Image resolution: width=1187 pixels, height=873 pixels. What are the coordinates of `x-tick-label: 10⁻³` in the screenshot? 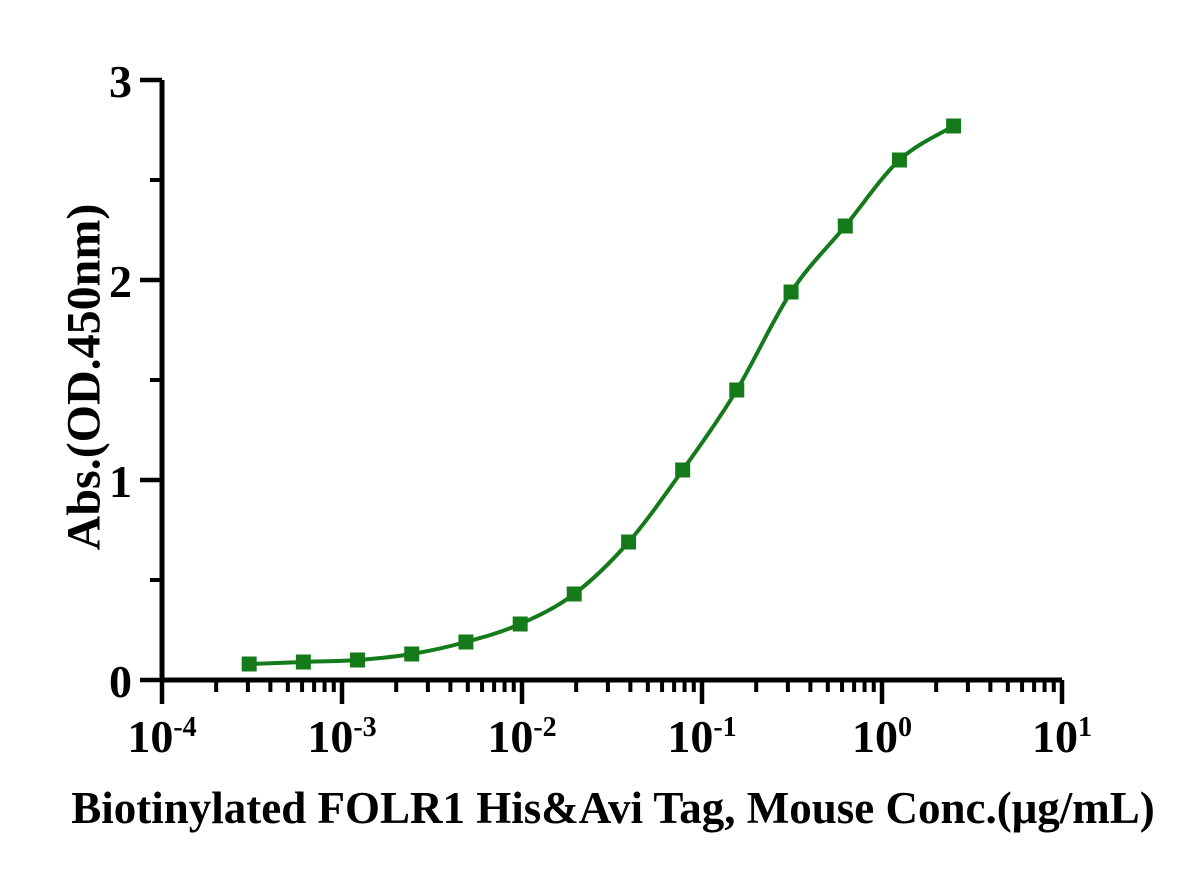 It's located at (341, 736).